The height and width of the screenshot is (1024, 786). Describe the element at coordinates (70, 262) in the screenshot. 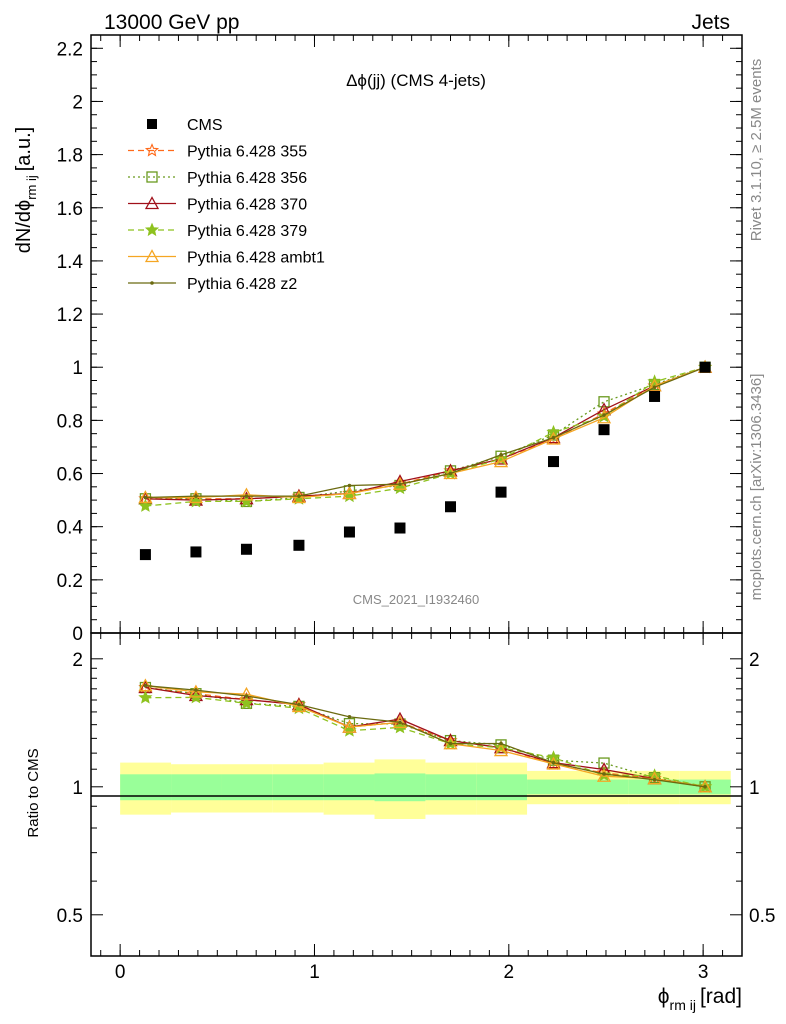

I see `y-tick-label: 1.4` at that location.